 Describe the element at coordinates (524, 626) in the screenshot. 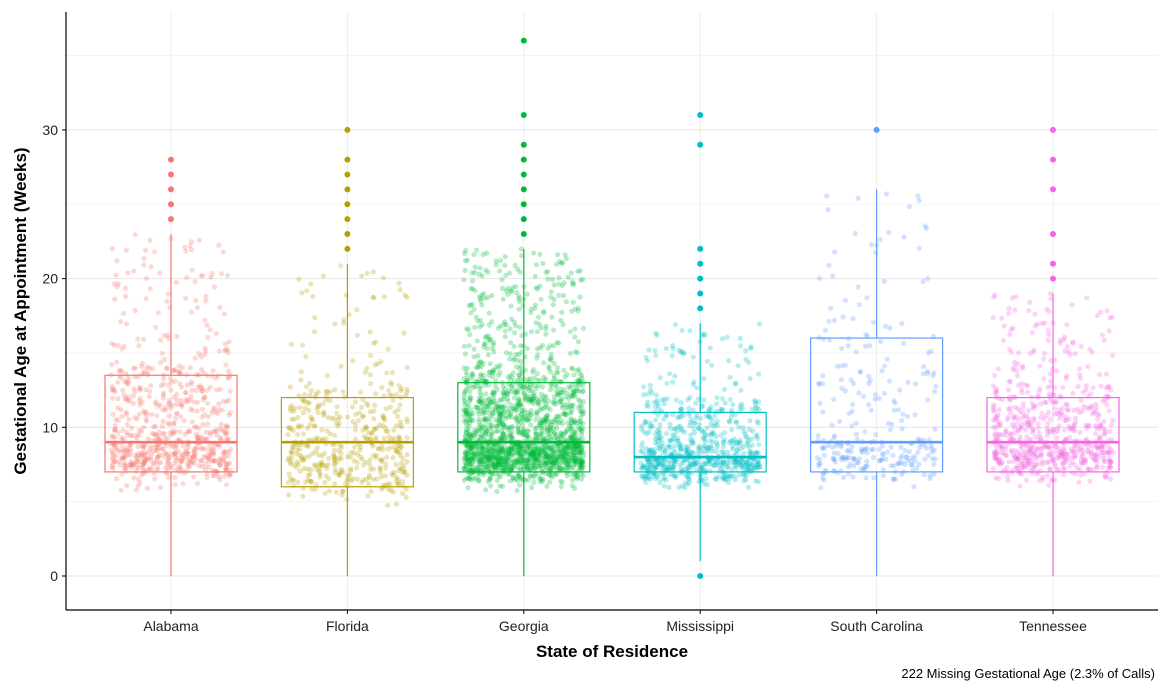

I see `x-tick-label: Georgia` at that location.